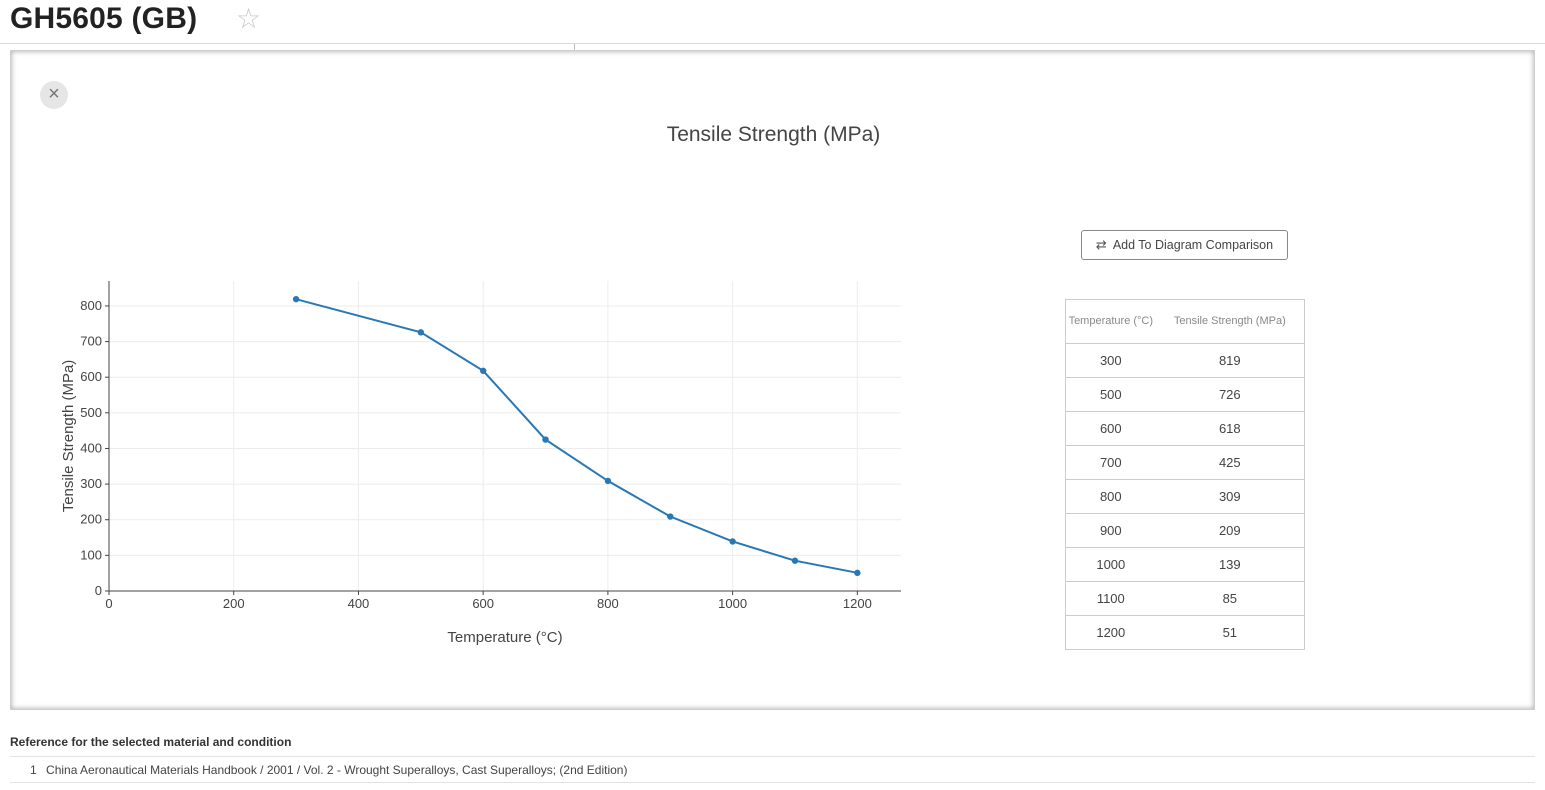  I want to click on cell-temperature: 500, so click(1110, 394).